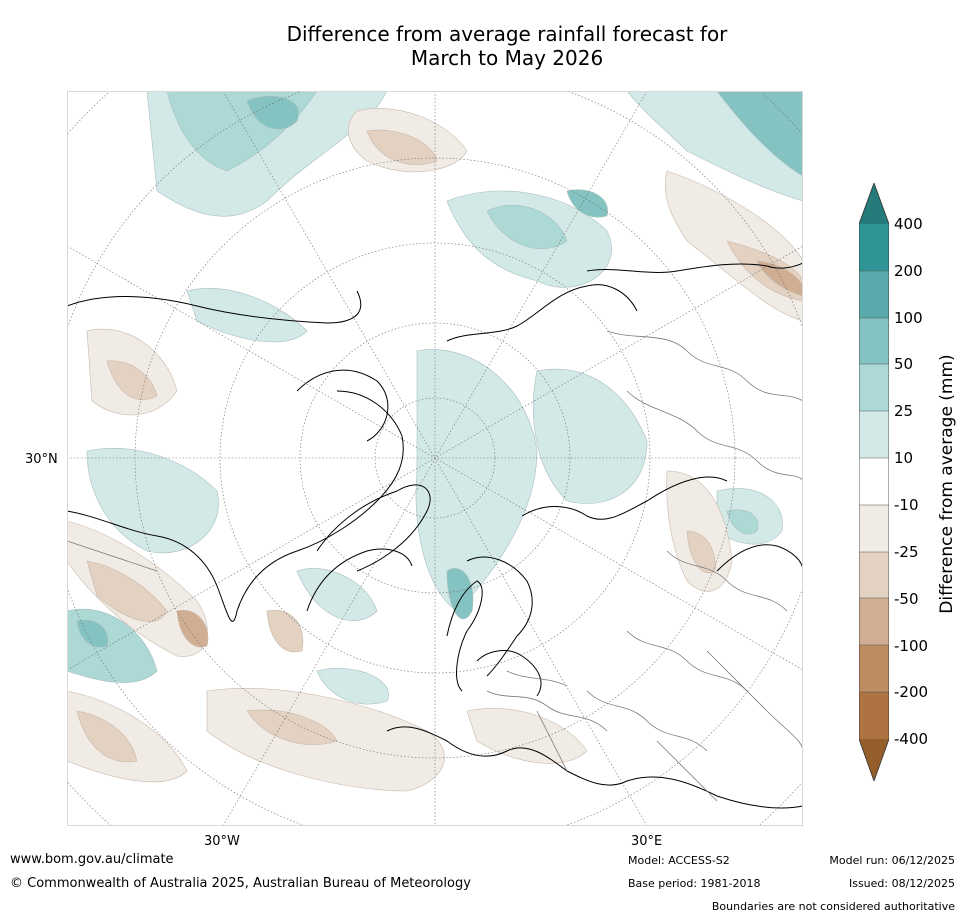 The height and width of the screenshot is (919, 965). Describe the element at coordinates (41, 459) in the screenshot. I see `latitude-label: 30°N` at that location.